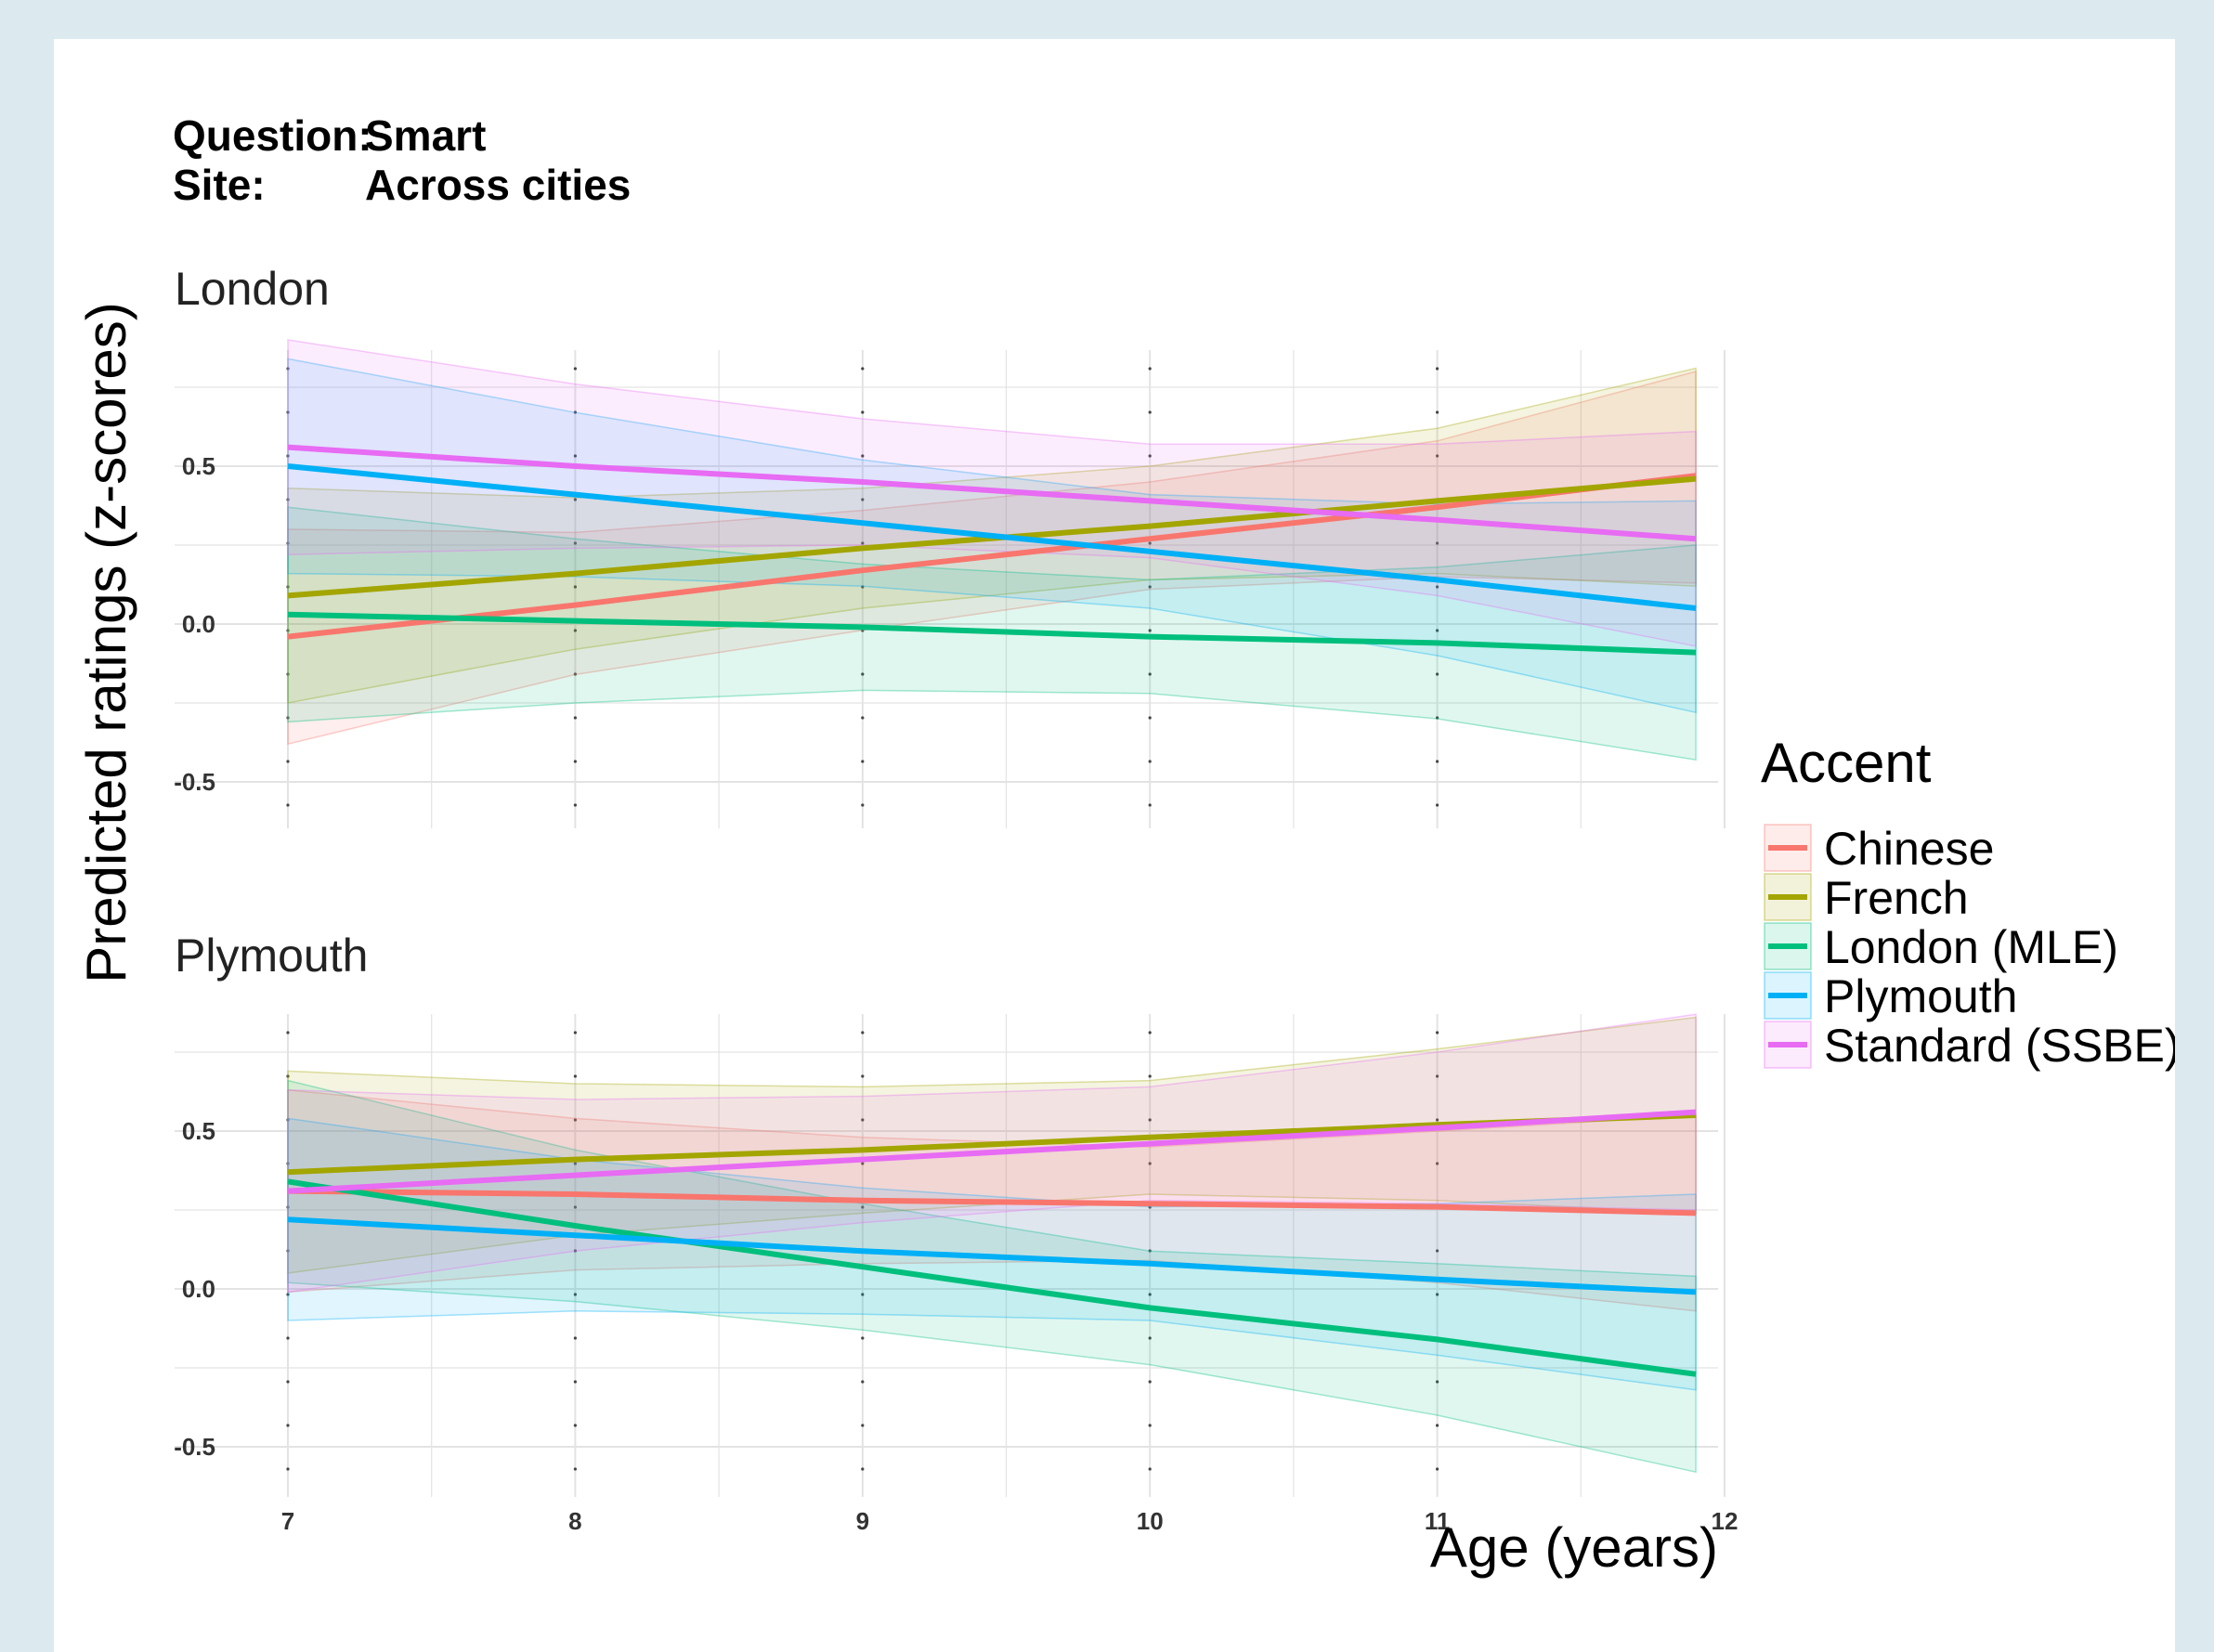 The width and height of the screenshot is (2214, 1652). I want to click on site-value: Across cities, so click(498, 185).